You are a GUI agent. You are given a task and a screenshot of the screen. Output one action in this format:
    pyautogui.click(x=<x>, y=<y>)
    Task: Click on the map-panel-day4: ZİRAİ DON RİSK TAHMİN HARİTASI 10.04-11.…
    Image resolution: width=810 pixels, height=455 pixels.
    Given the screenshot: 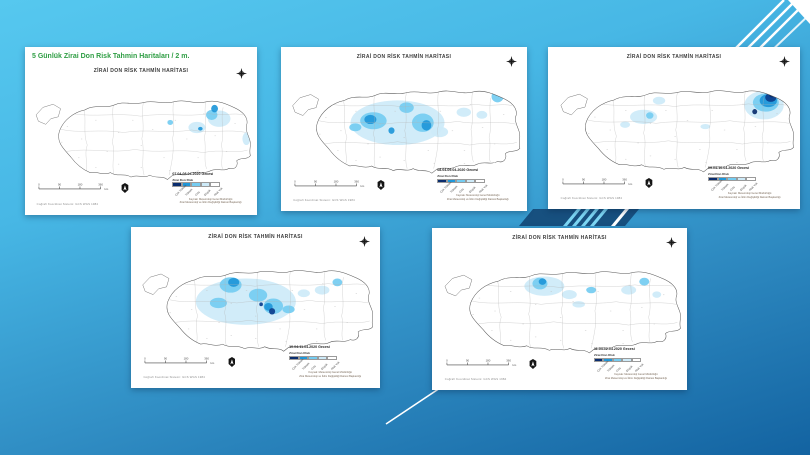 What is the action you would take?
    pyautogui.click(x=255, y=307)
    